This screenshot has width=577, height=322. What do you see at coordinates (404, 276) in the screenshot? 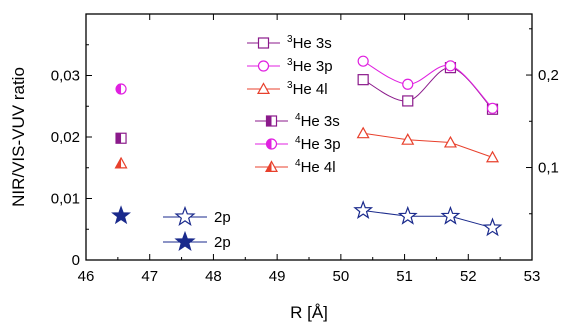
I see `x-tick-label: 51` at bounding box center [404, 276].